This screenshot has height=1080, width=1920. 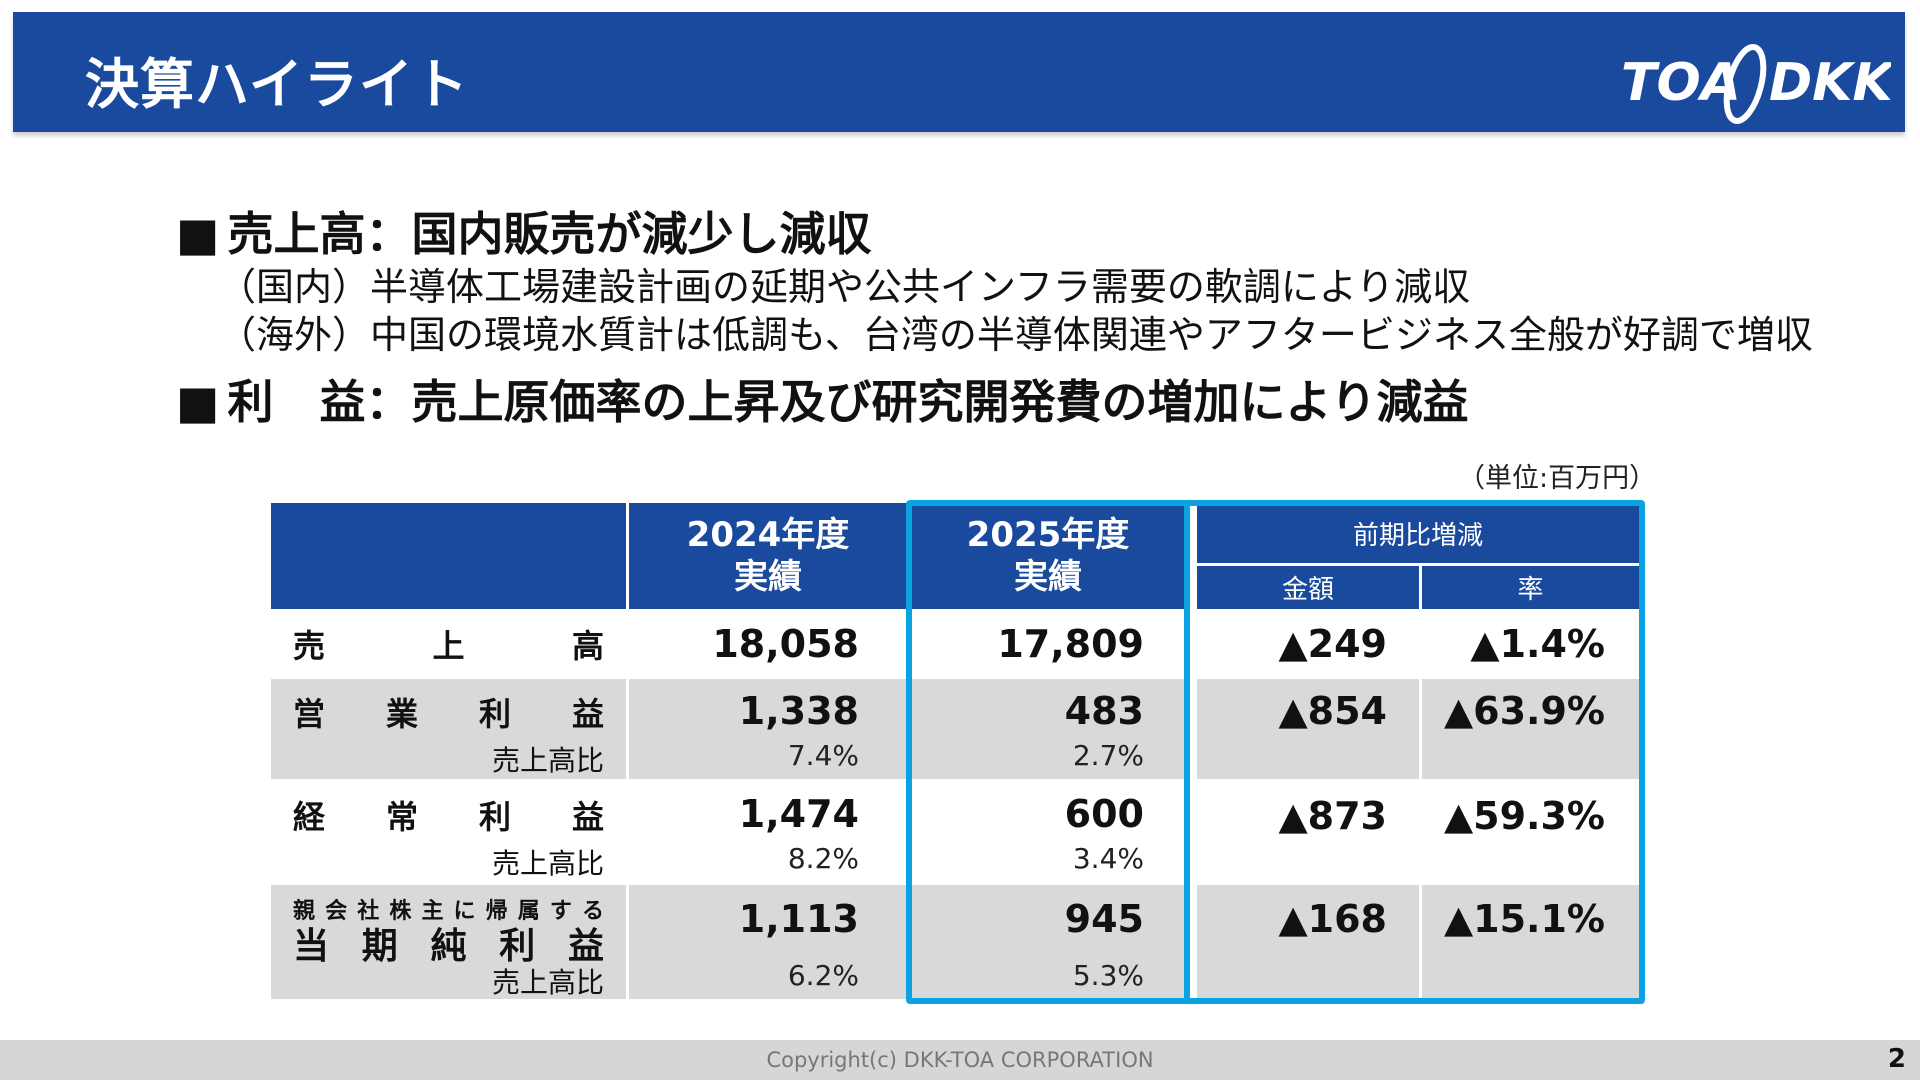 I want to click on bullet-sales: ■ 売上高：国内販売が減少し減収, so click(x=524, y=234).